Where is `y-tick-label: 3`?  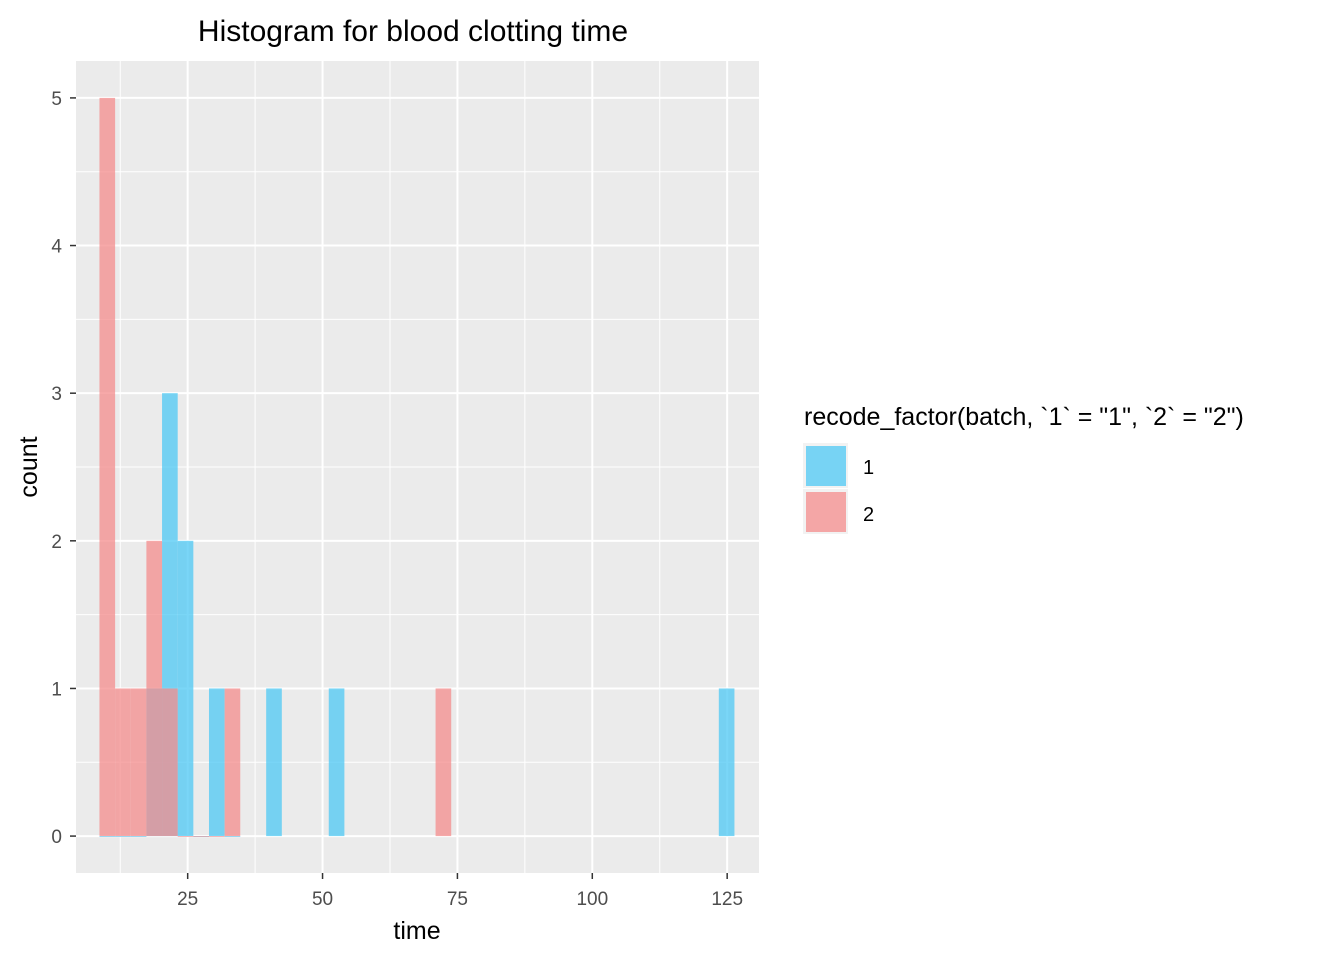
y-tick-label: 3 is located at coordinates (56, 394).